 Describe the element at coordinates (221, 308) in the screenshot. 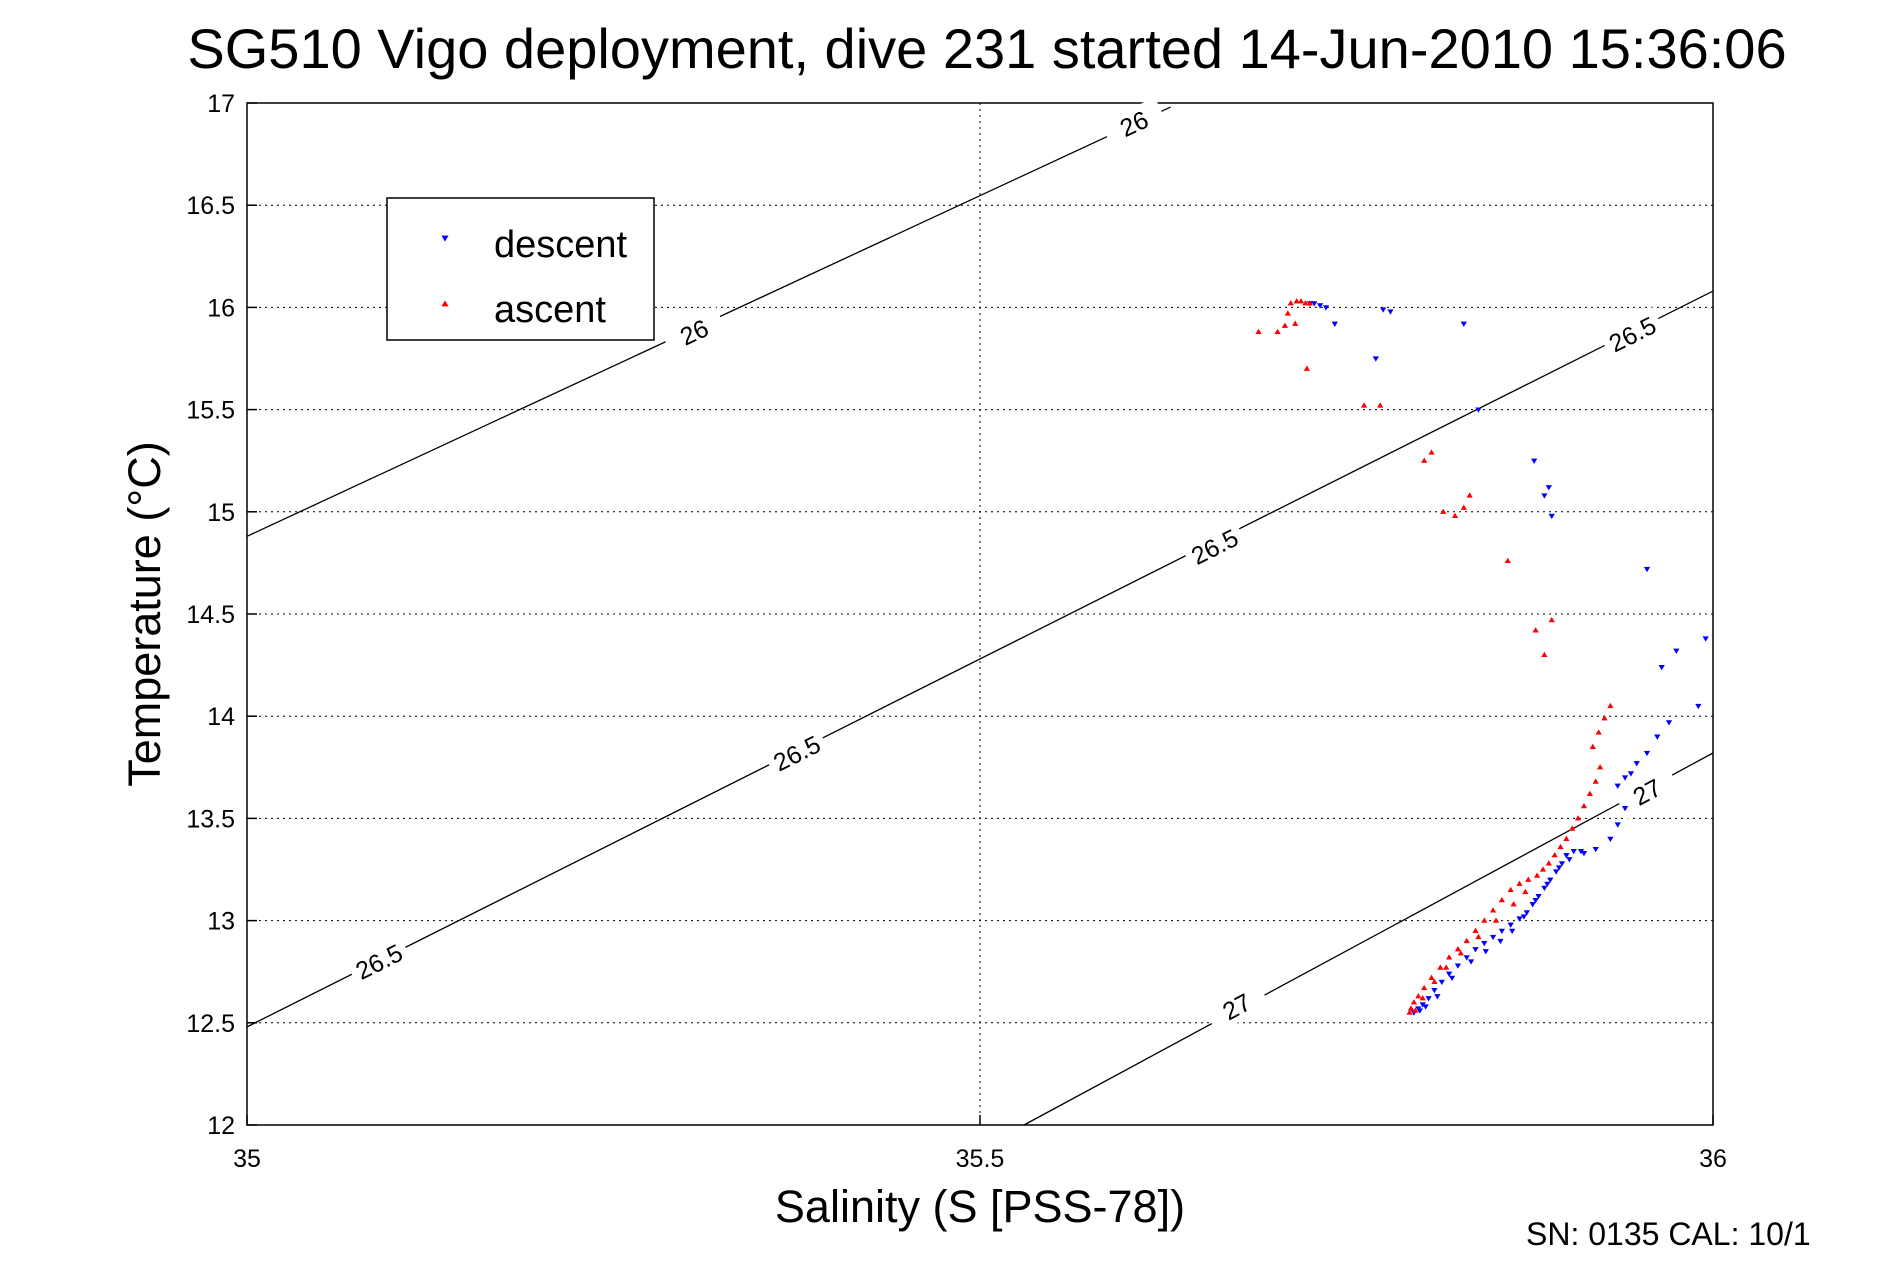

I see `y-tick-label: 16` at that location.